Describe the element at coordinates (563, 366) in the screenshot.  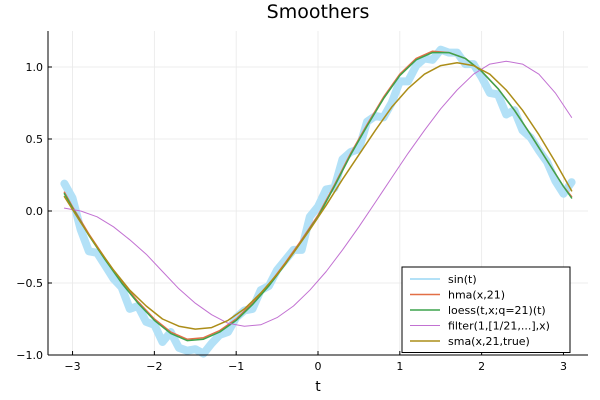
I see `x-tick-label: 3` at that location.